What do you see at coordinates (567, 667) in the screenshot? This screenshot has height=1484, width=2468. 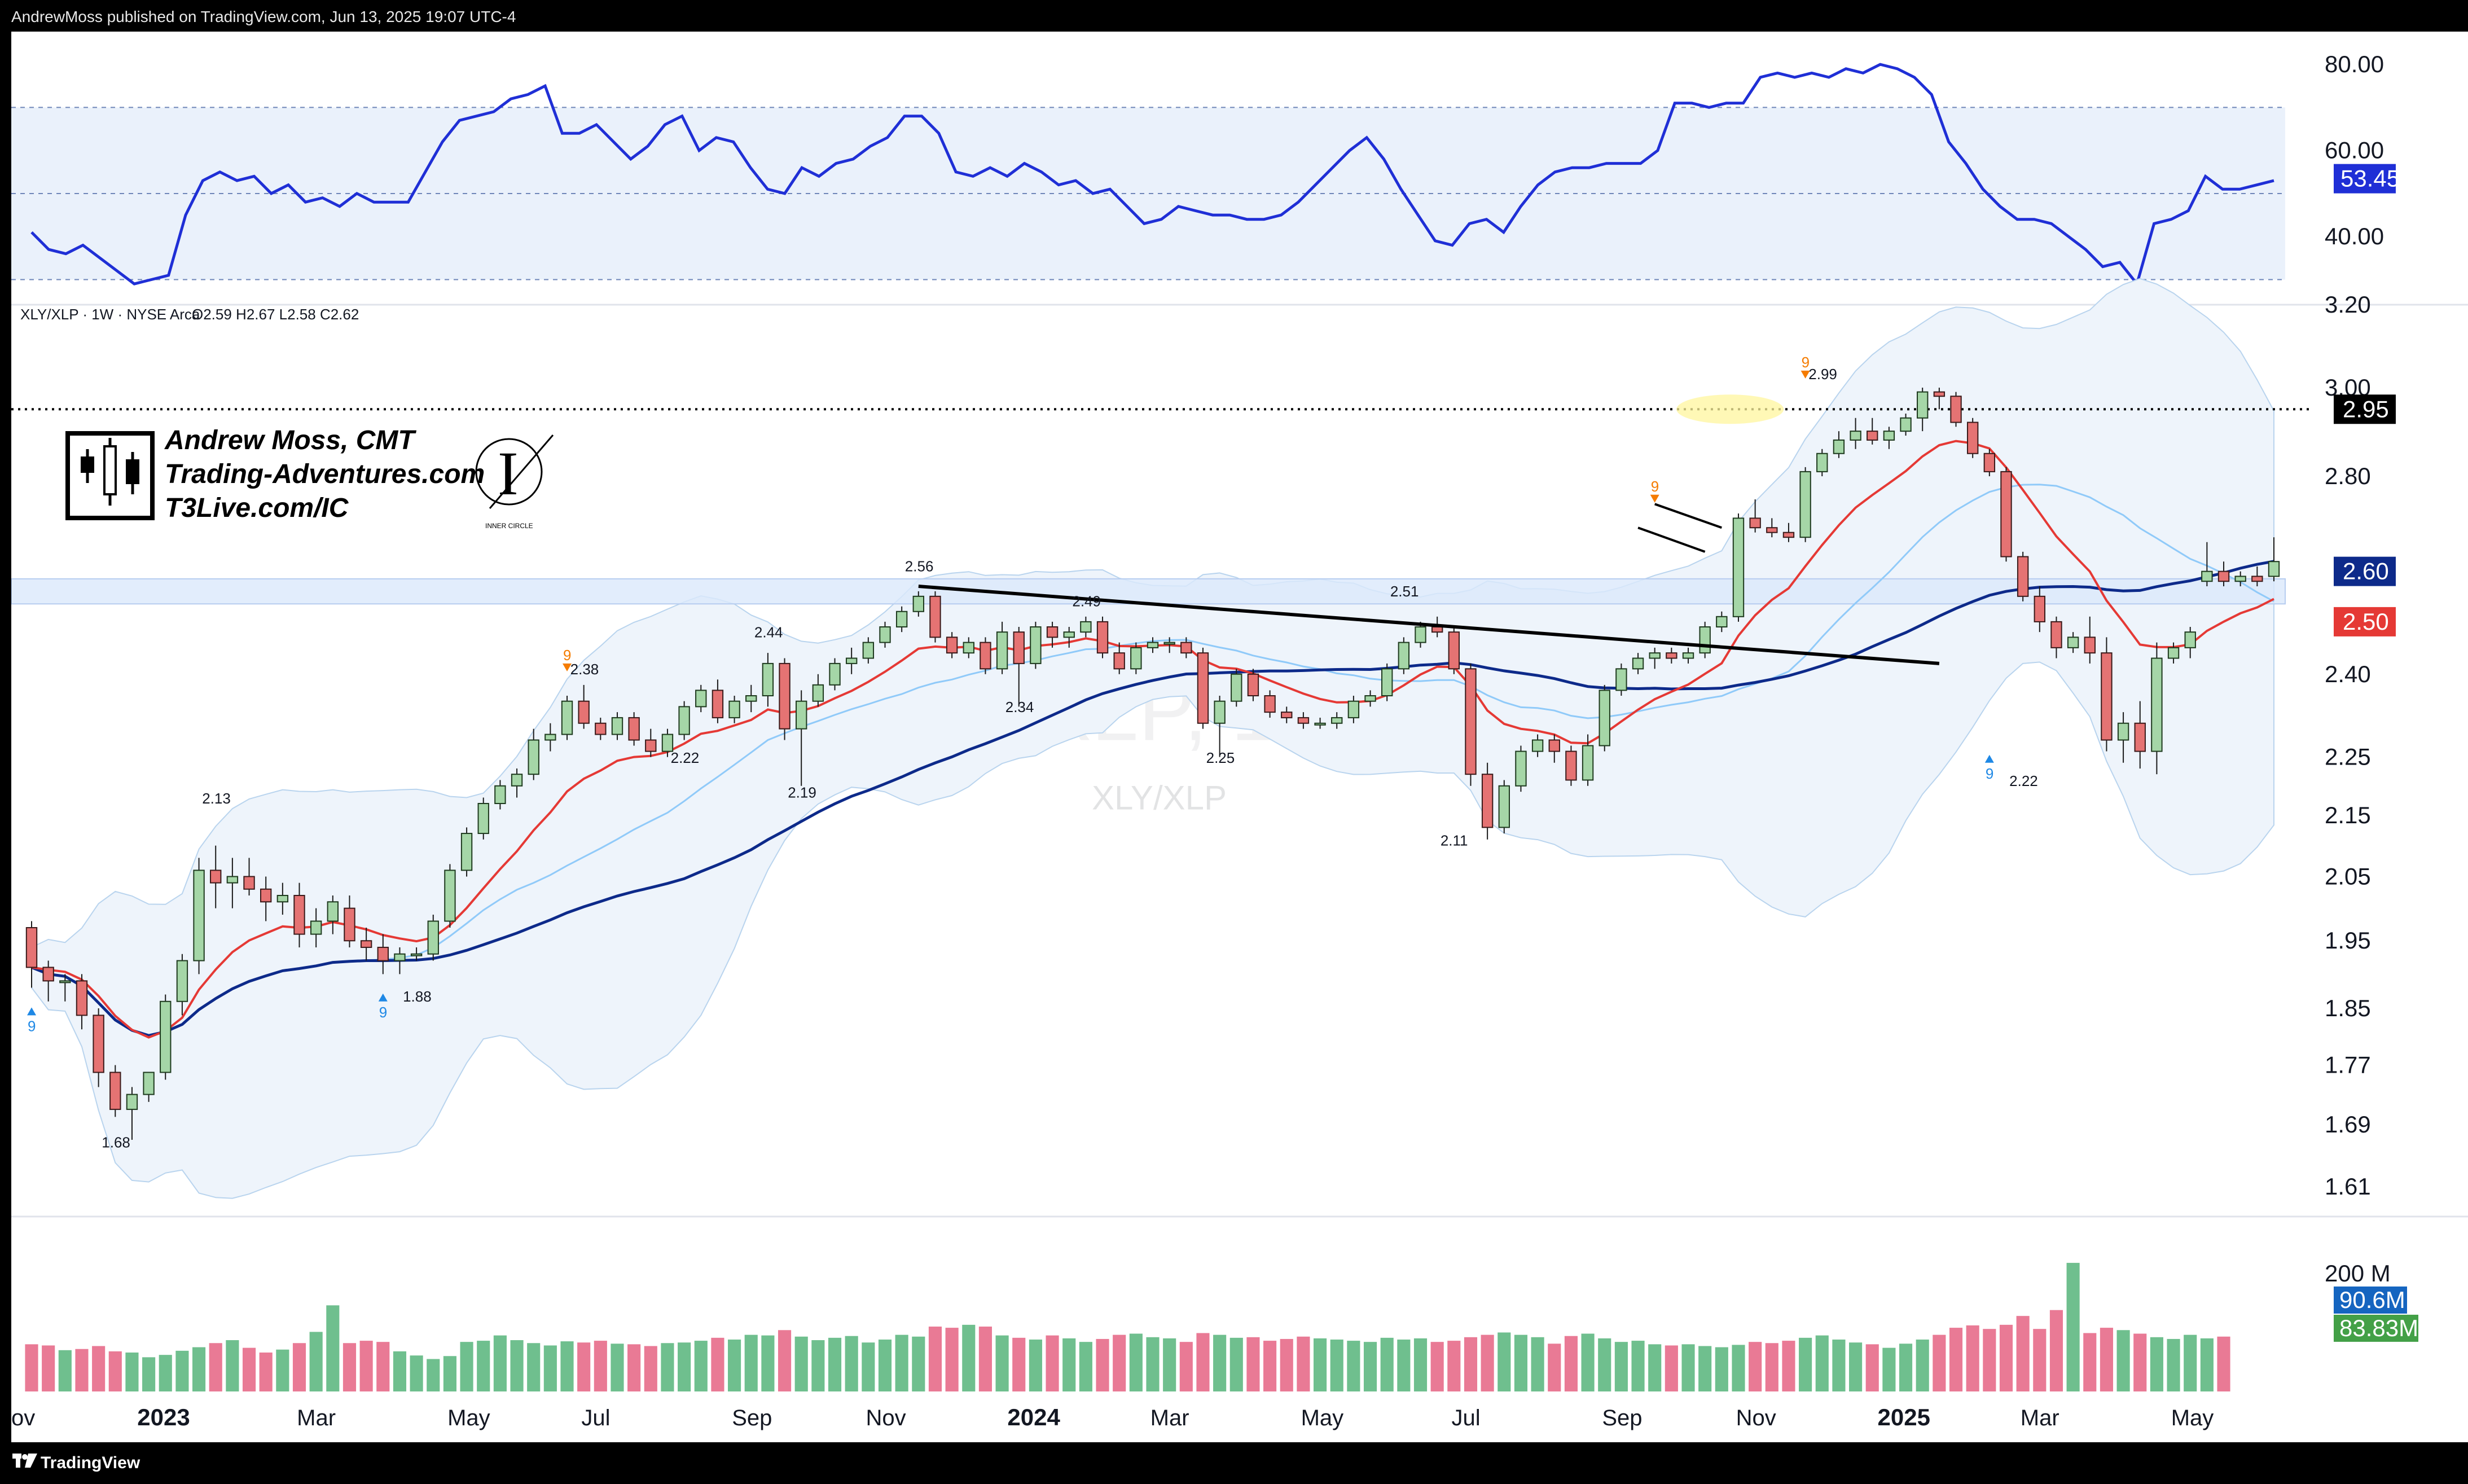 I see `td-marker-arrow` at bounding box center [567, 667].